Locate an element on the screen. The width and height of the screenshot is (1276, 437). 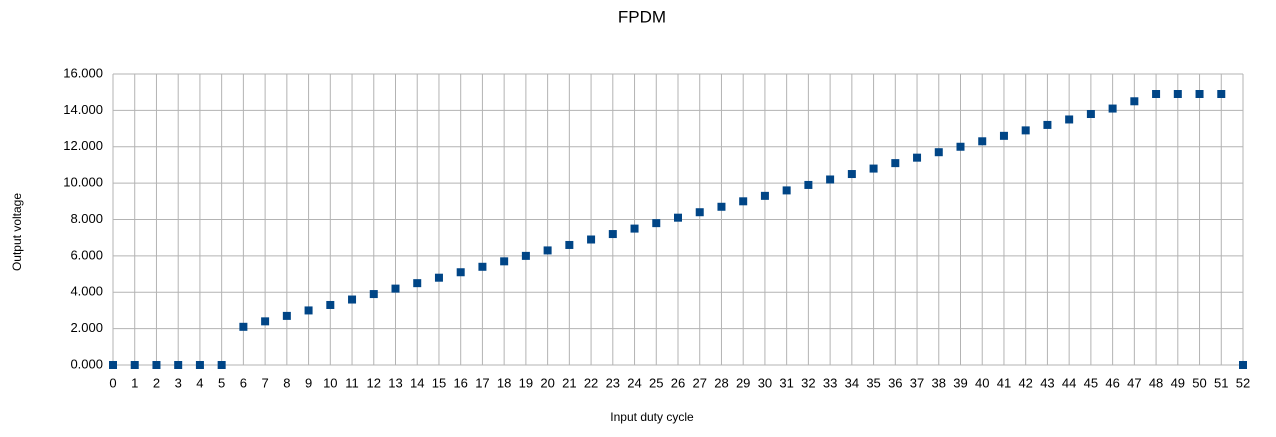
x-tick-label: 29 is located at coordinates (743, 382).